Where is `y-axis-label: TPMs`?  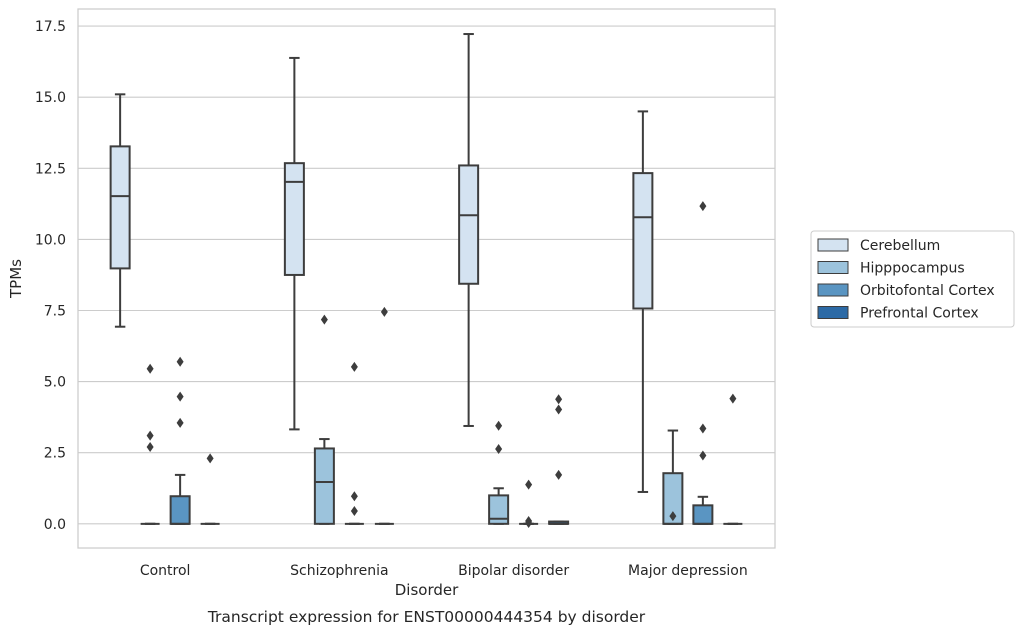 y-axis-label: TPMs is located at coordinates (16, 279).